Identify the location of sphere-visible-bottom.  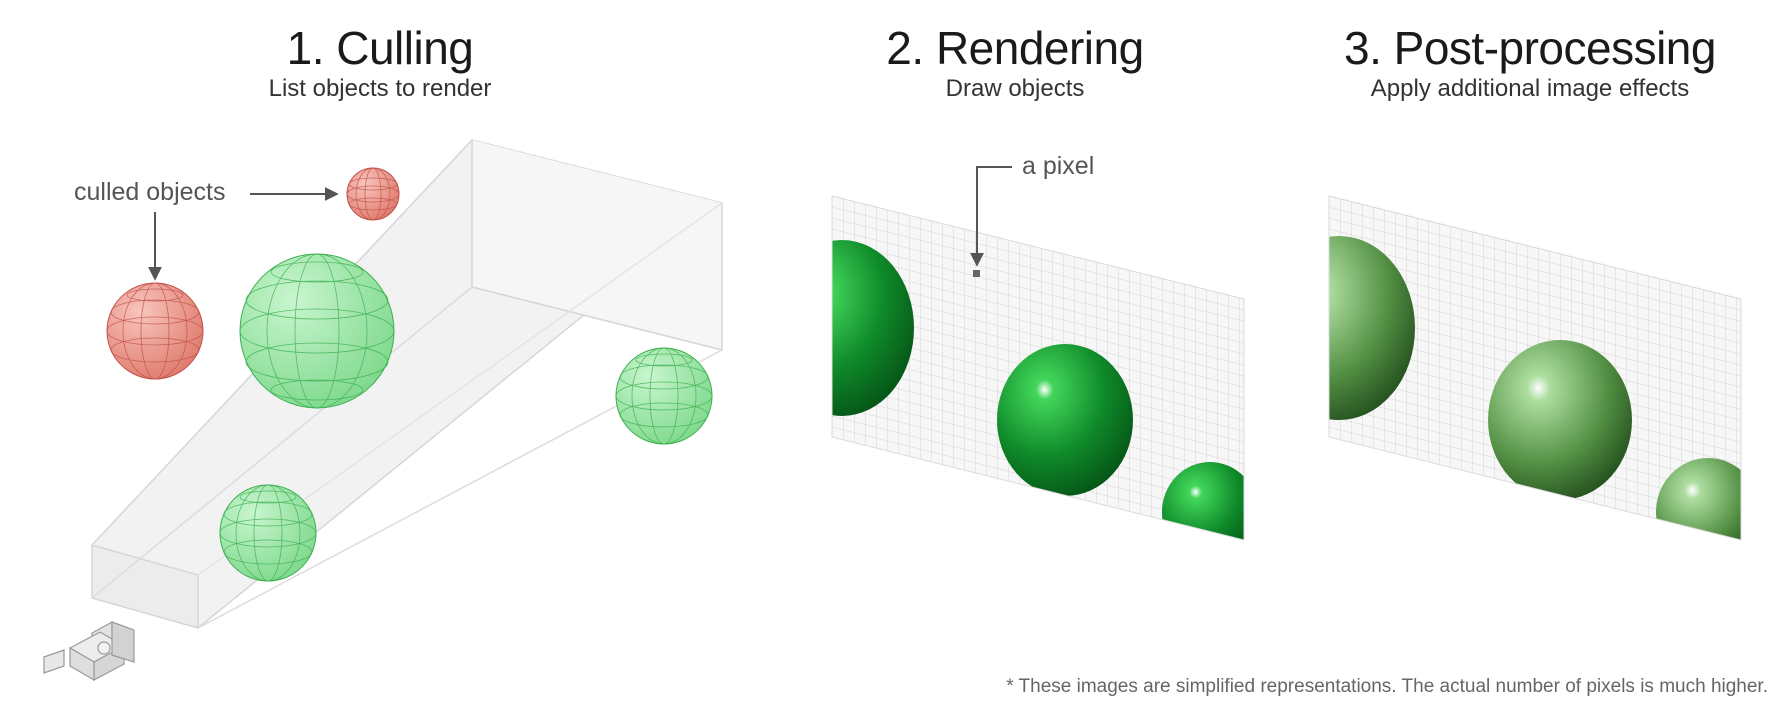
(268, 533).